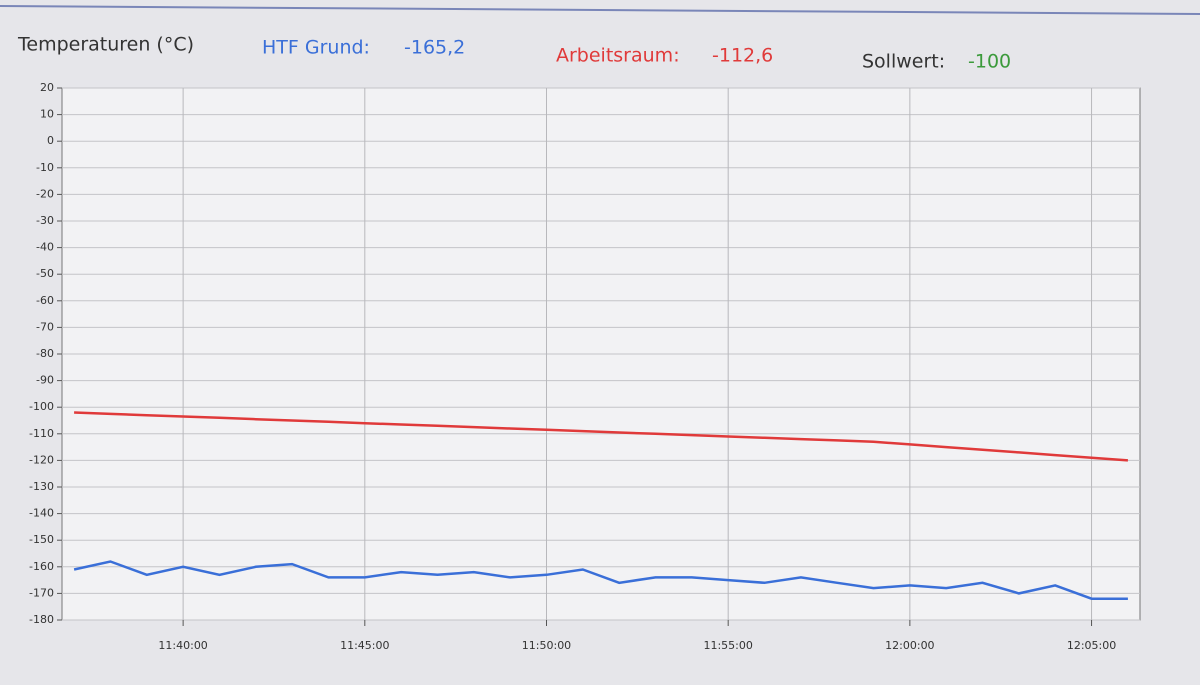 The width and height of the screenshot is (1200, 685). I want to click on chart-title: Temperaturen (°C), so click(105, 45).